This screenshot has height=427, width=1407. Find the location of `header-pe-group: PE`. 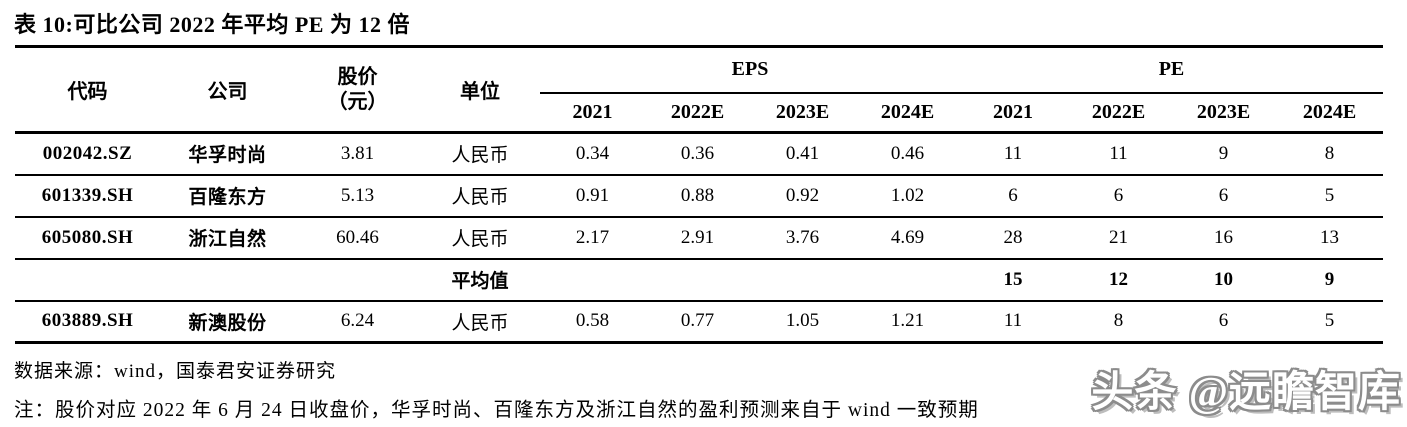

header-pe-group: PE is located at coordinates (1171, 70).